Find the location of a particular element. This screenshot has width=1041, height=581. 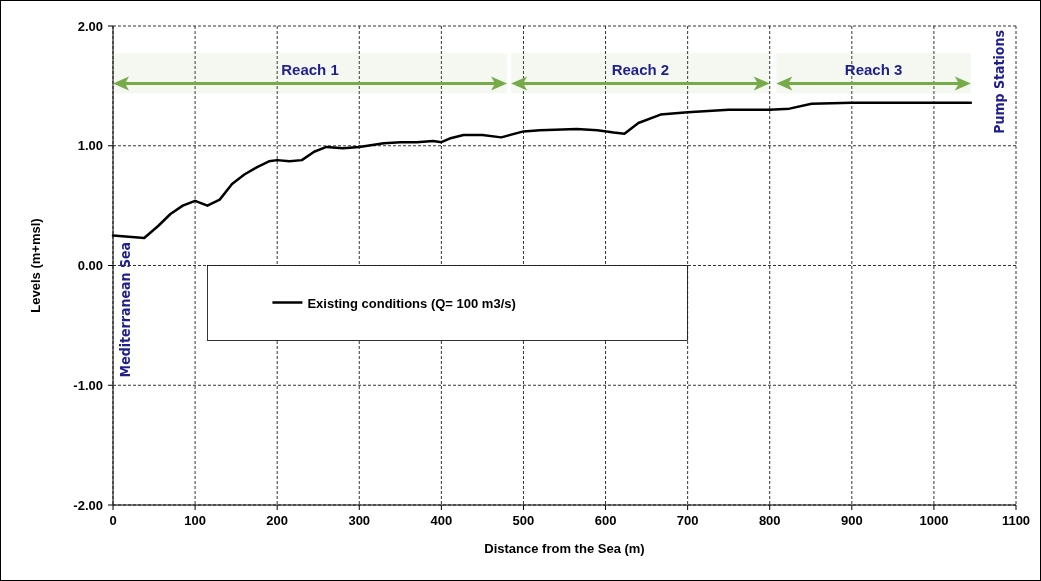

x-tick-label: 1100 is located at coordinates (1016, 520).